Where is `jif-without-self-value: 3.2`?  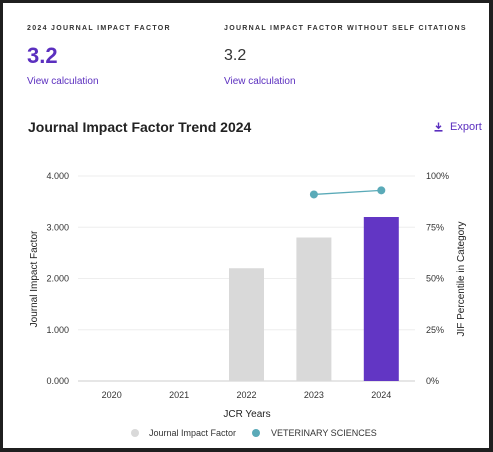
jif-without-self-value: 3.2 is located at coordinates (235, 55).